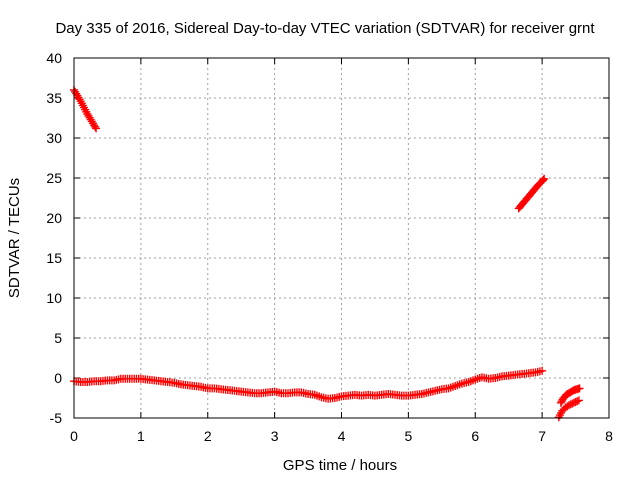 The image size is (640, 480). I want to click on x-tick-label: 1, so click(141, 436).